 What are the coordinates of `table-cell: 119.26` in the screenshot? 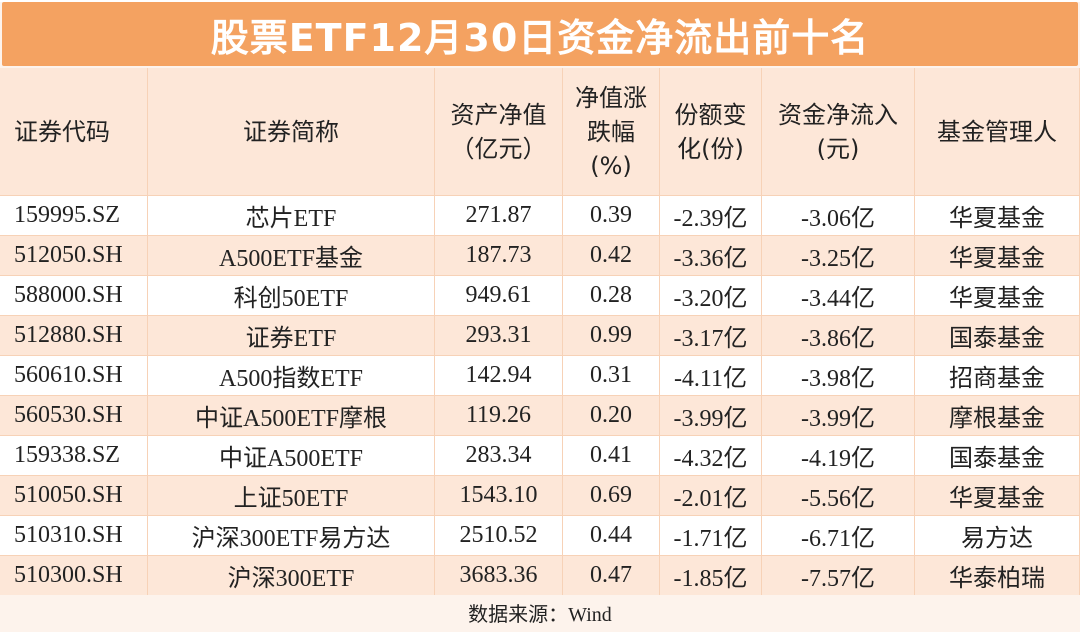 It's located at (499, 415).